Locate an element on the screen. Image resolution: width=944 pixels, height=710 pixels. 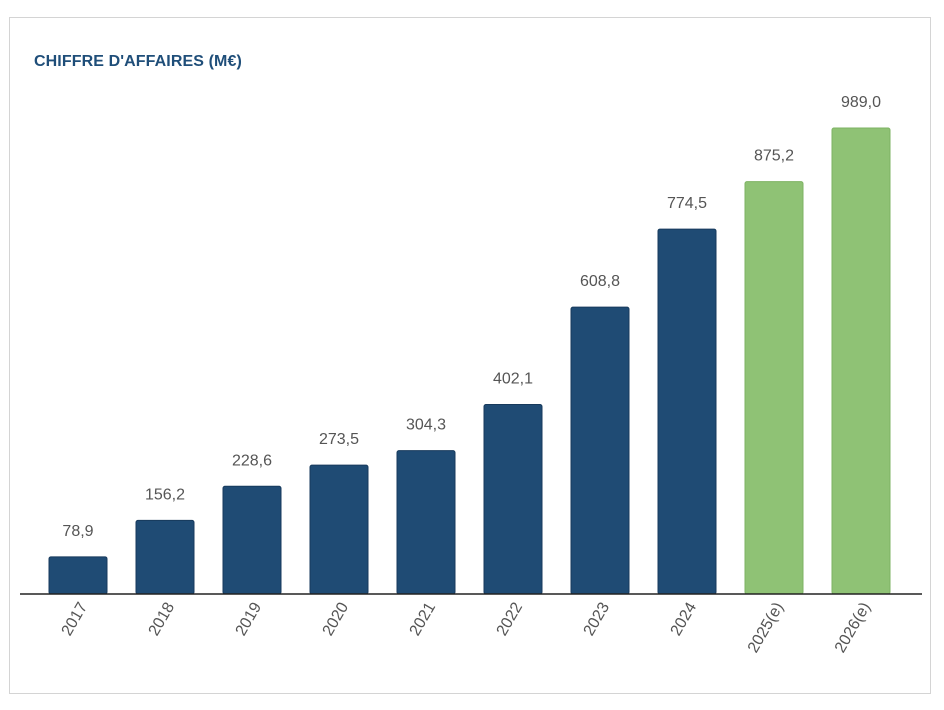
value-label-2025(e): 875,2 is located at coordinates (774, 156).